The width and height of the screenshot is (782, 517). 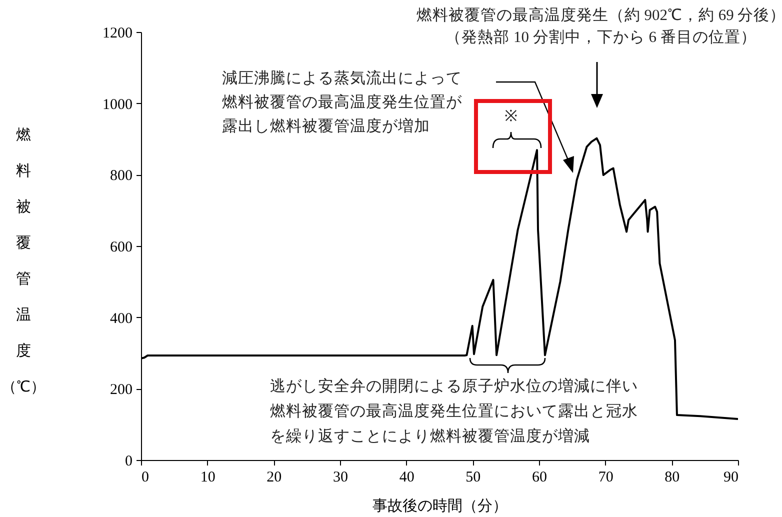 I want to click on x-tick-label: 60, so click(x=539, y=478).